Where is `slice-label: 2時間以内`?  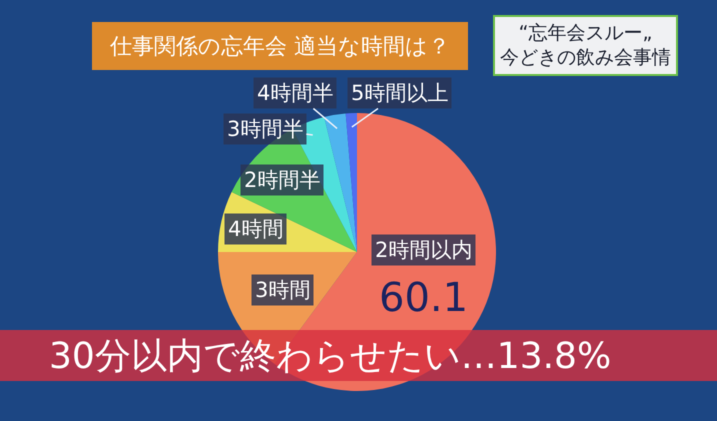
slice-label: 2時間以内 is located at coordinates (423, 250).